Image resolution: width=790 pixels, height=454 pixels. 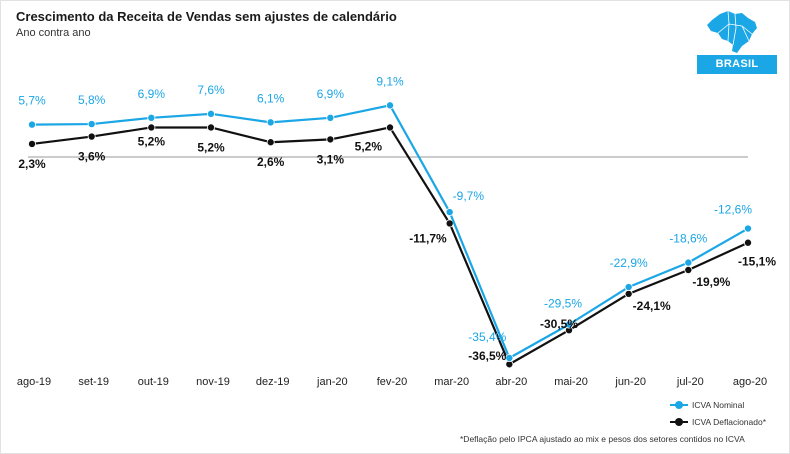 I want to click on x-tick-label: nov-19, so click(x=213, y=382).